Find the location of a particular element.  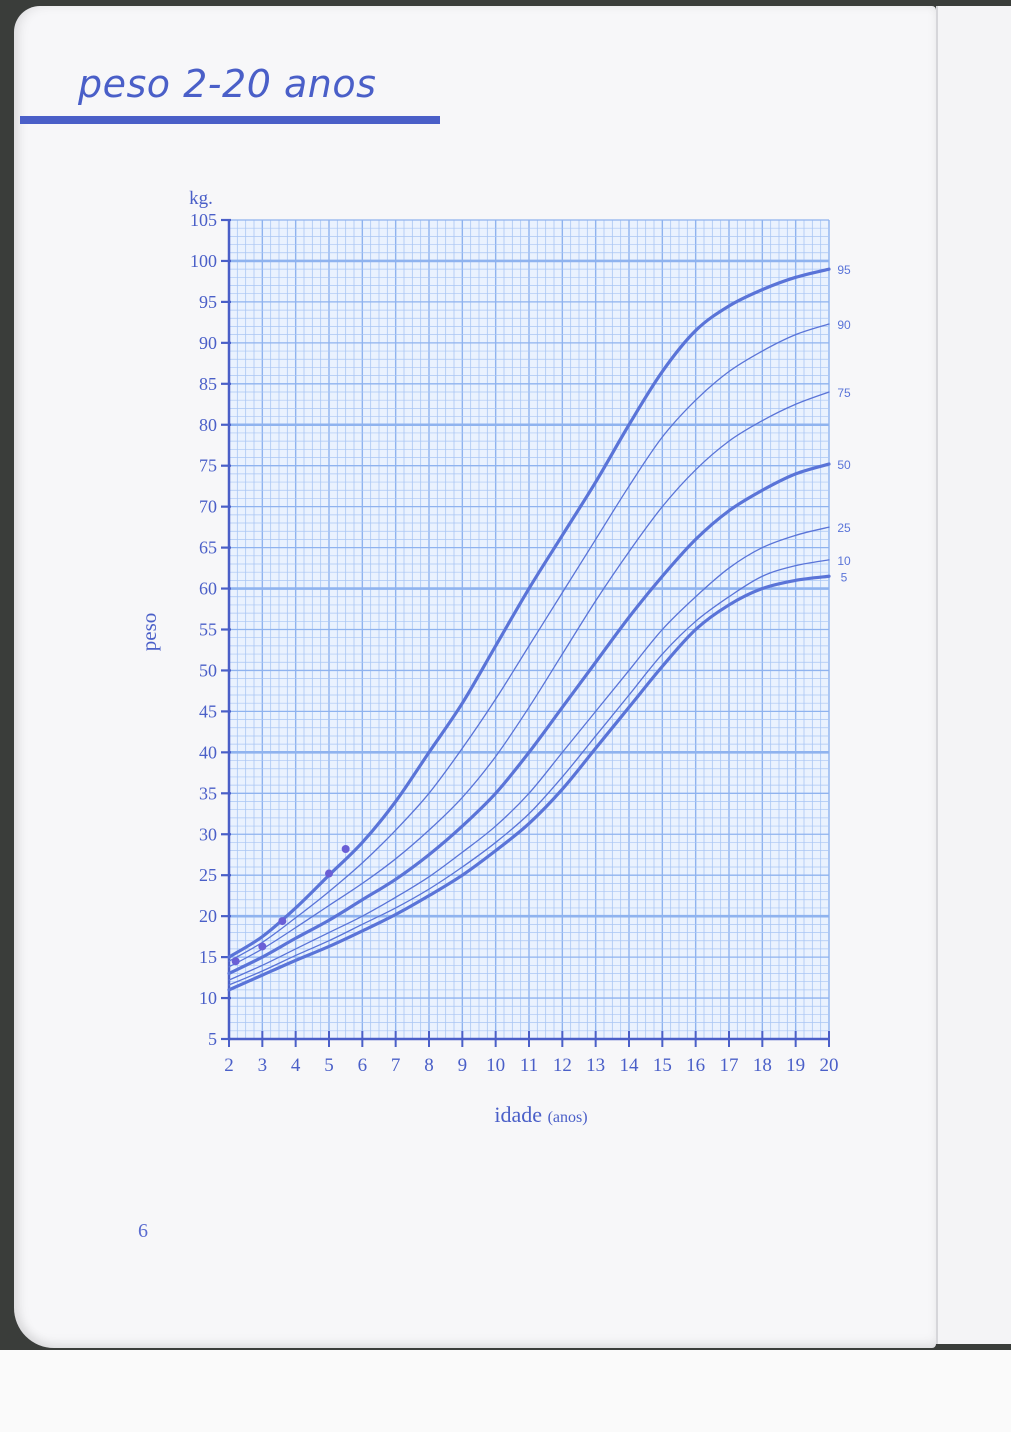

facing-page-edge is located at coordinates (973, 675).